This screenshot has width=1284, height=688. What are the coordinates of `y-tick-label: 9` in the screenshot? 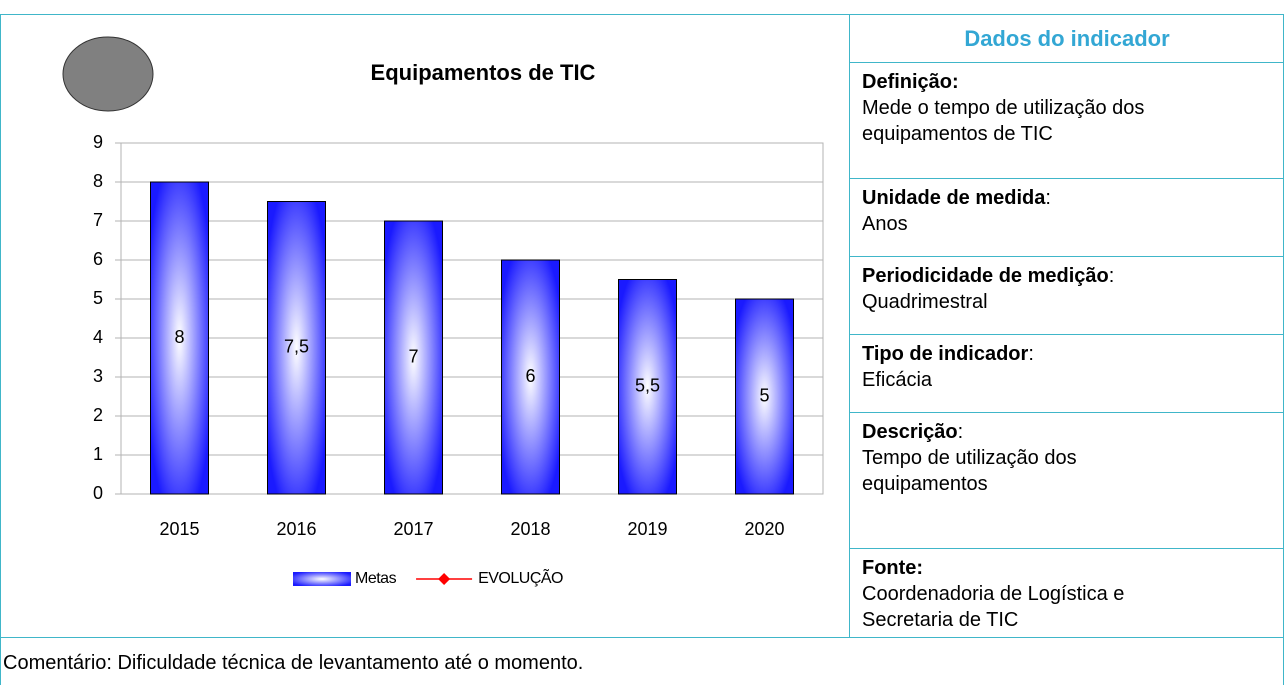 It's located at (98, 142).